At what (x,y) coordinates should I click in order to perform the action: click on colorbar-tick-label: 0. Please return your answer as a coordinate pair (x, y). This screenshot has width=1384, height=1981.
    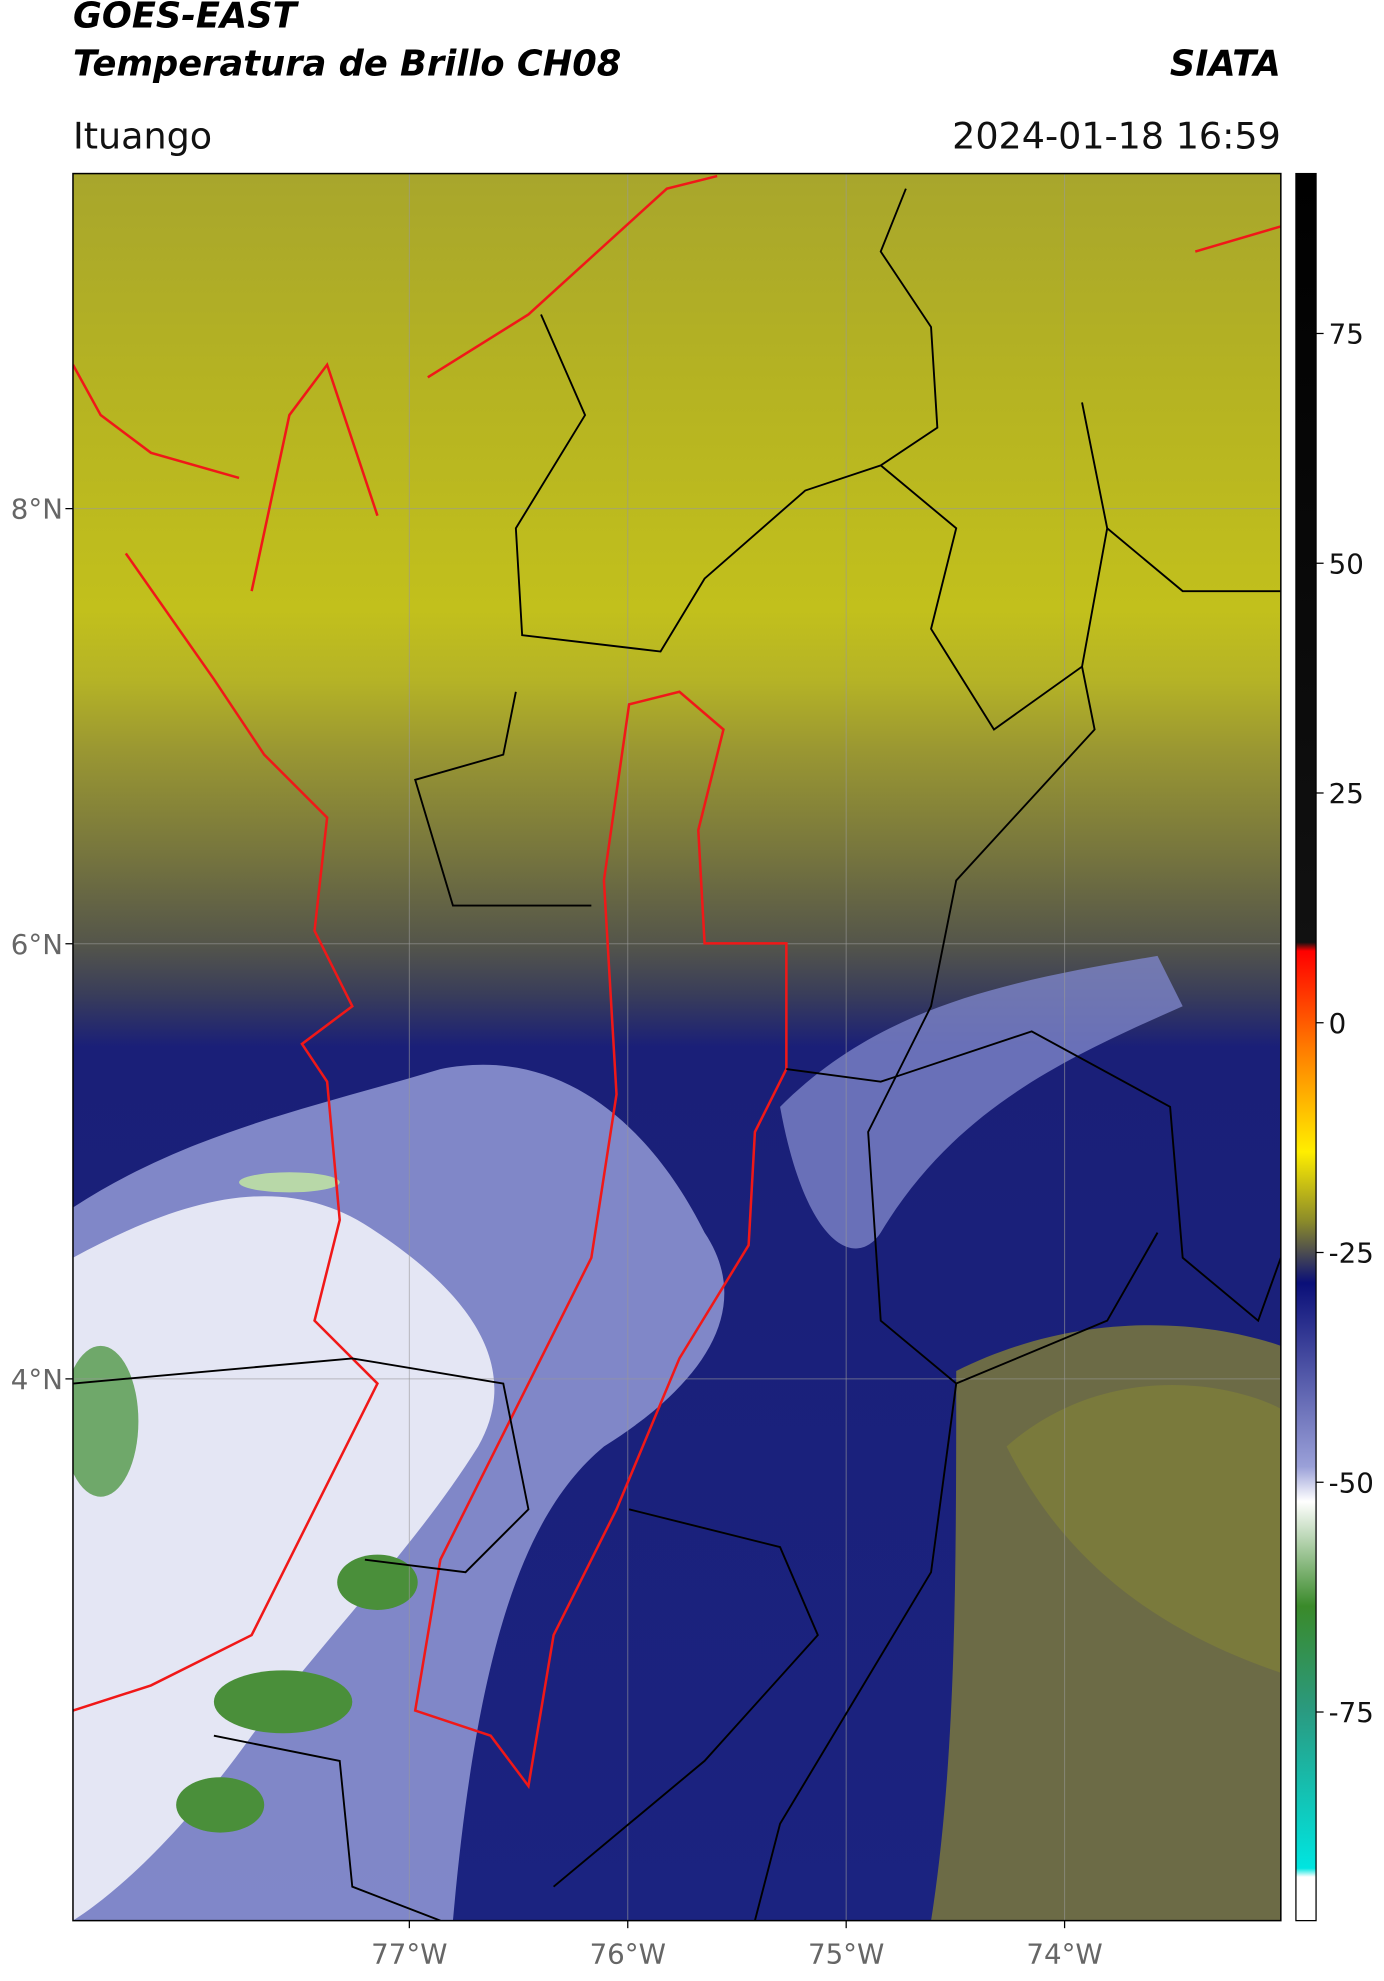
    Looking at the image, I should click on (1338, 1023).